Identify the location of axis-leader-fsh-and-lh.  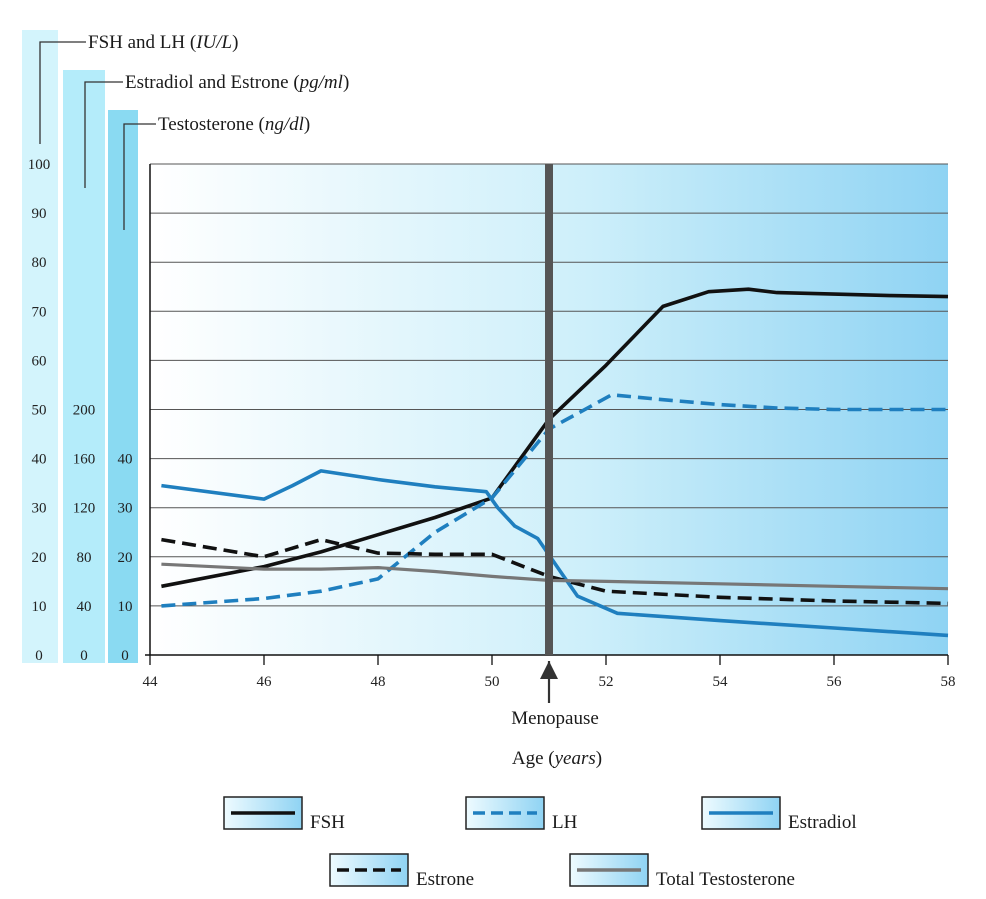
(62, 92).